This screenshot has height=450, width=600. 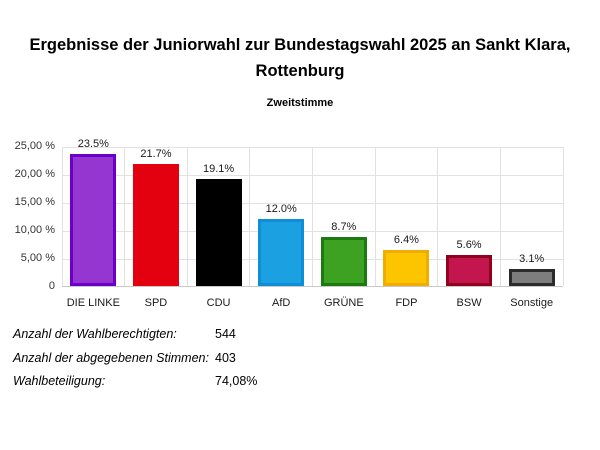 I want to click on x-axis-label: SPD, so click(x=156, y=303).